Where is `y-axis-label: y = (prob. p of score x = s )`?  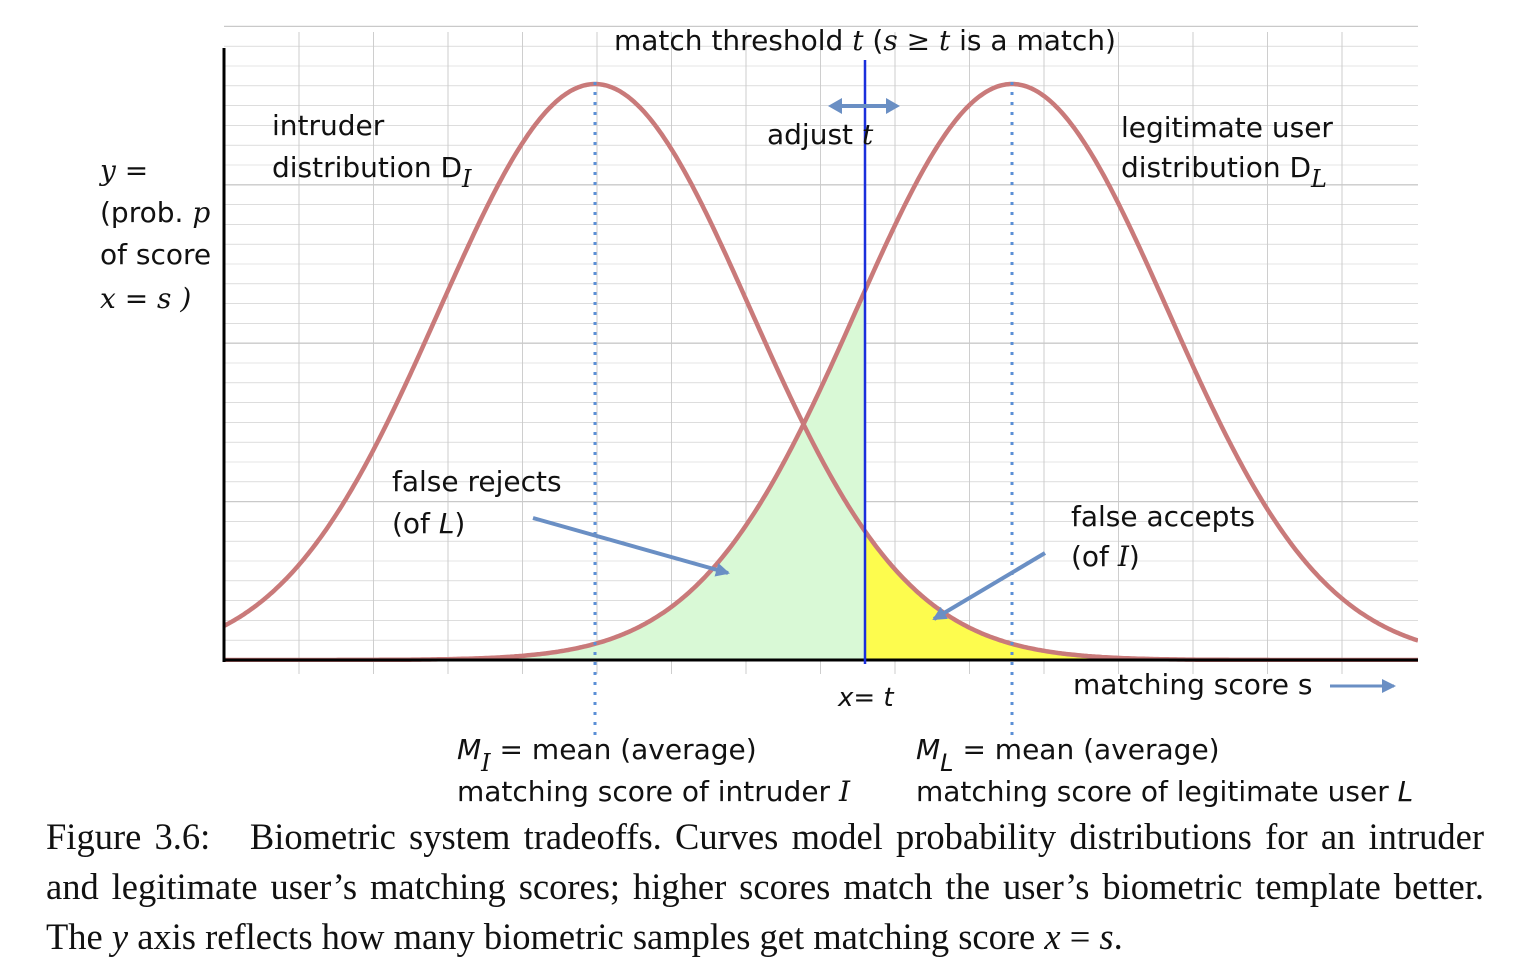
y-axis-label: y = (prob. p of score x = s ) is located at coordinates (154, 234).